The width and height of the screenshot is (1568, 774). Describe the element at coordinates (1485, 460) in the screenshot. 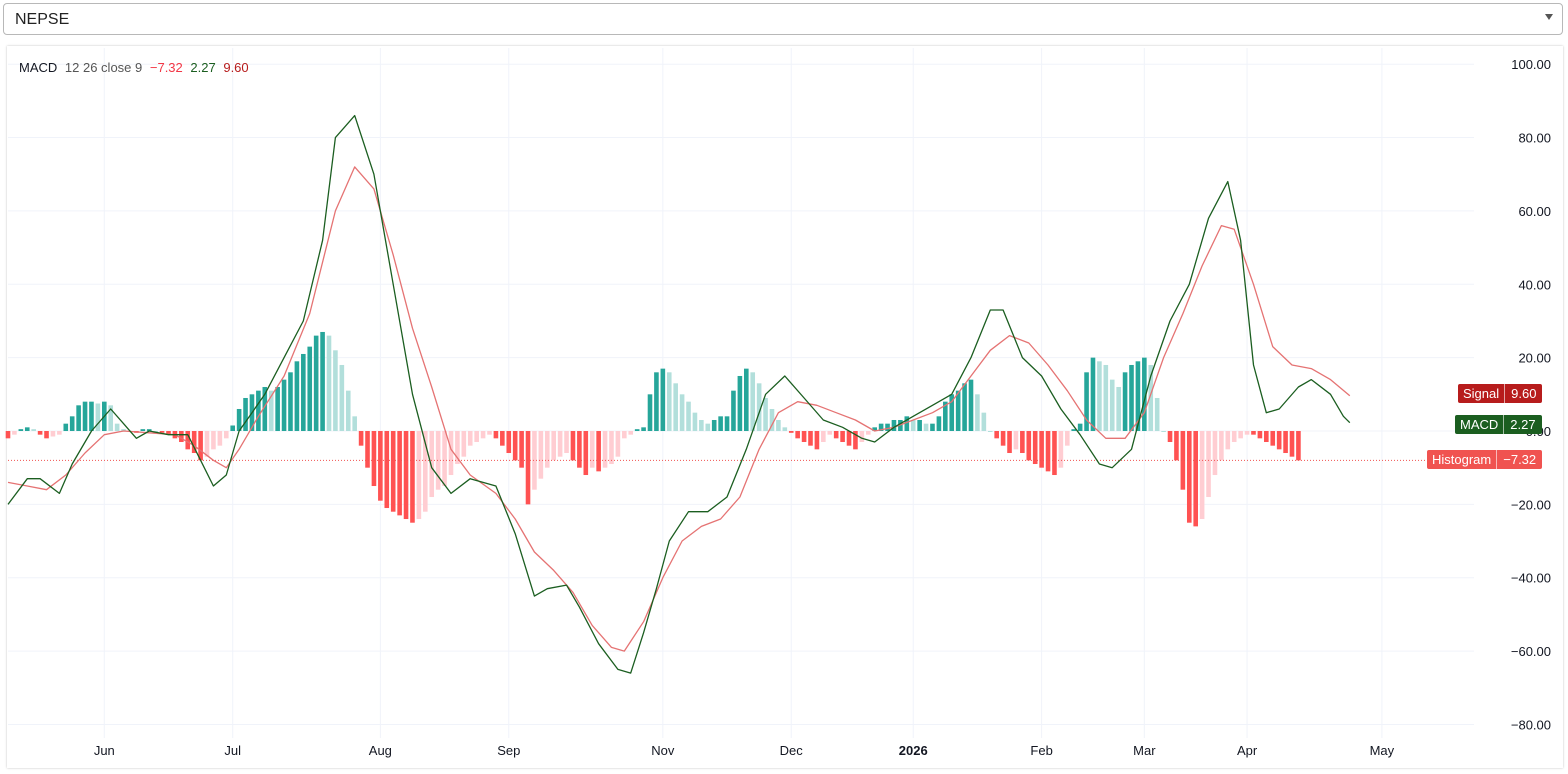

I see `histogram-price-tag: Histogram −7.32` at that location.